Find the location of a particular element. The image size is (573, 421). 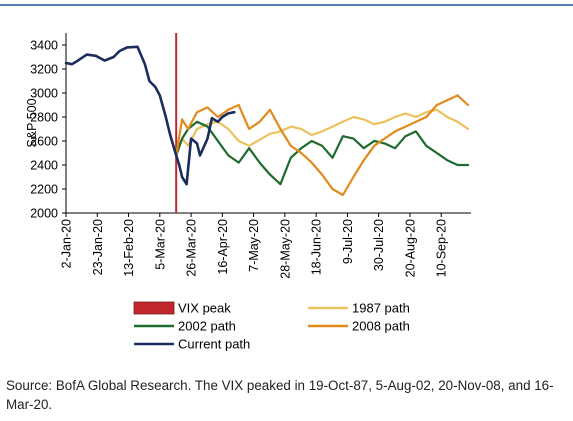

x-tick-label: 30-Jul-20 is located at coordinates (379, 245).